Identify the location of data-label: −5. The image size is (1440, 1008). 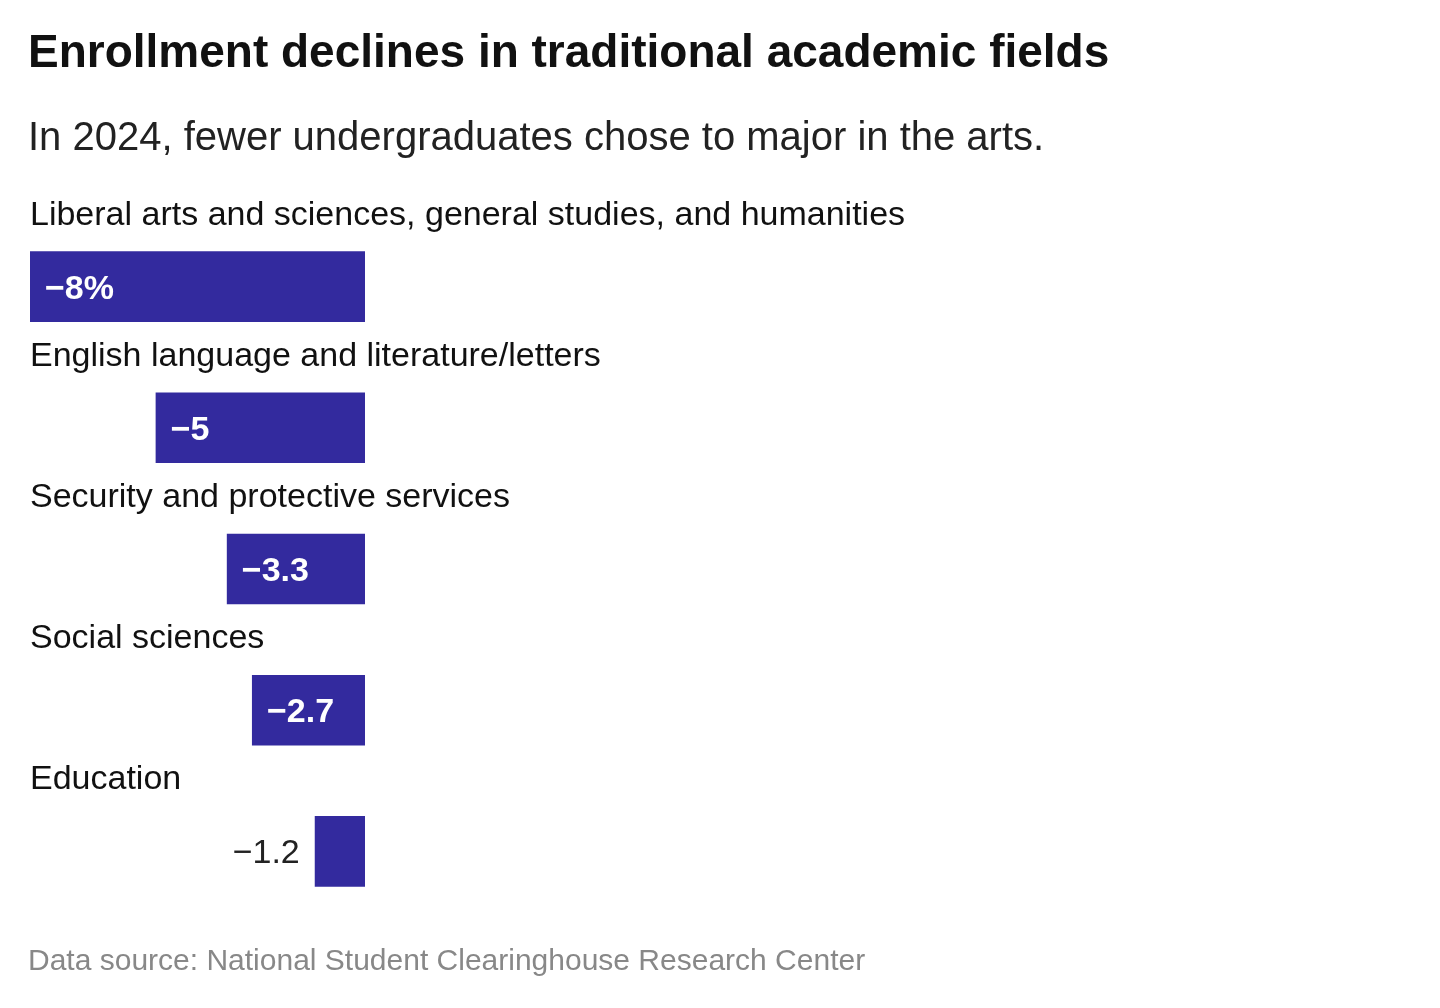
(190, 427).